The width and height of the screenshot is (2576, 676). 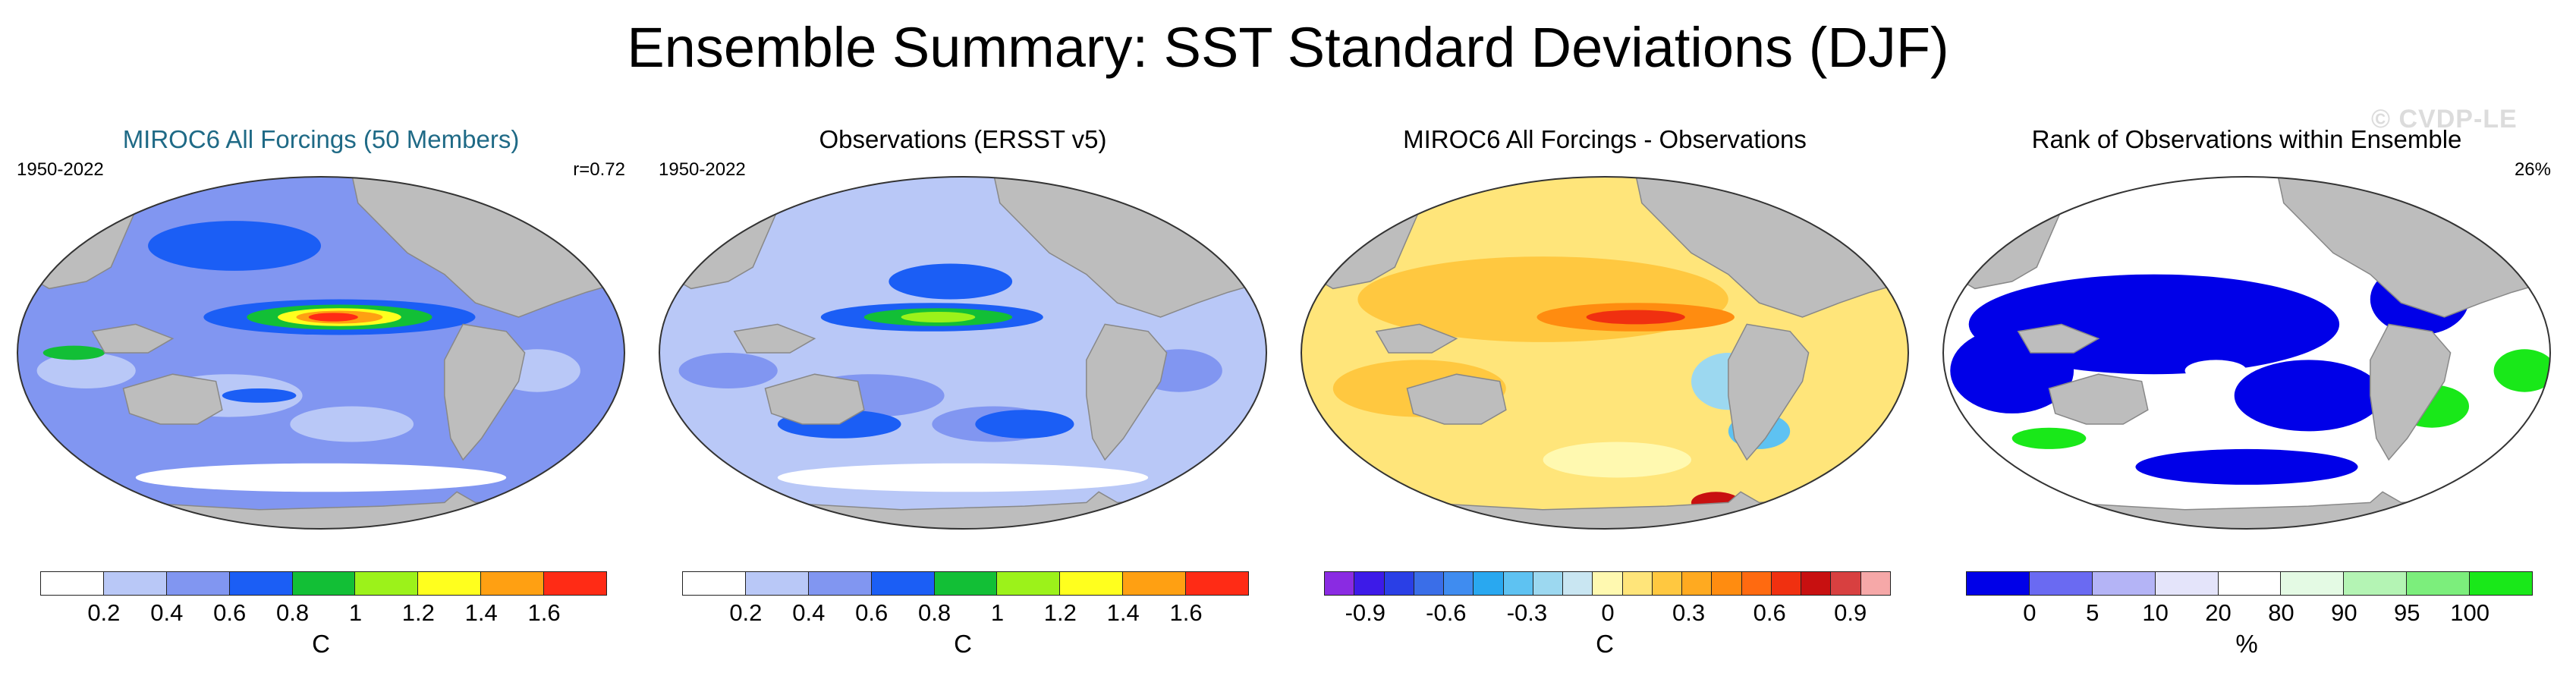 What do you see at coordinates (1527, 612) in the screenshot?
I see `colorbar-tick-label: -0.3` at bounding box center [1527, 612].